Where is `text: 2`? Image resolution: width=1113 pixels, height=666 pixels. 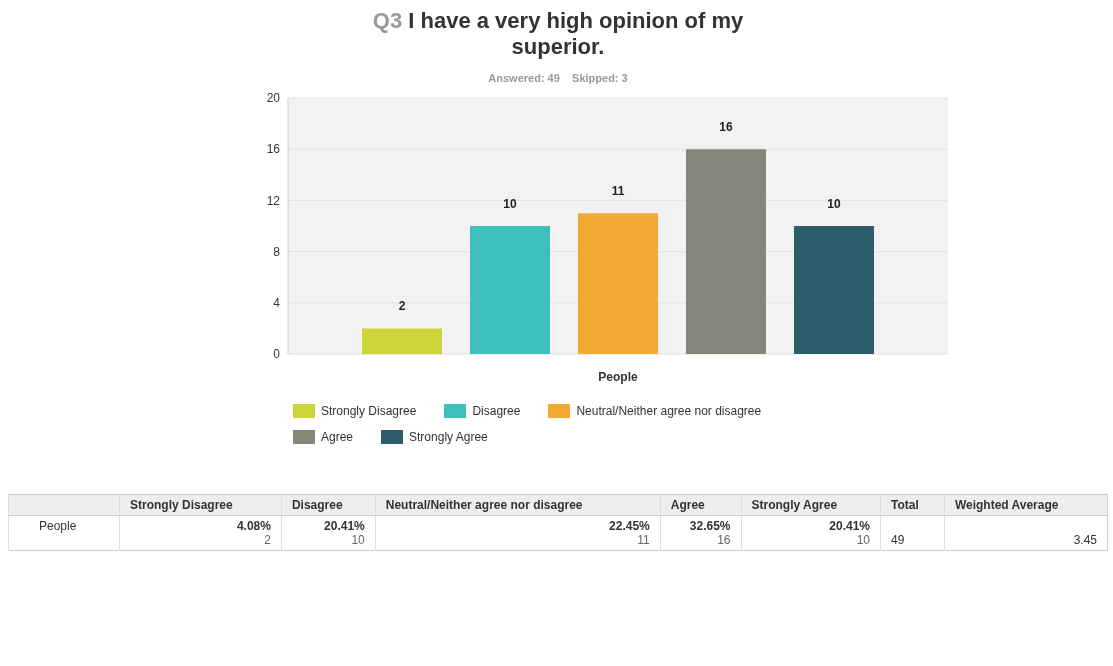
text: 2 is located at coordinates (267, 540).